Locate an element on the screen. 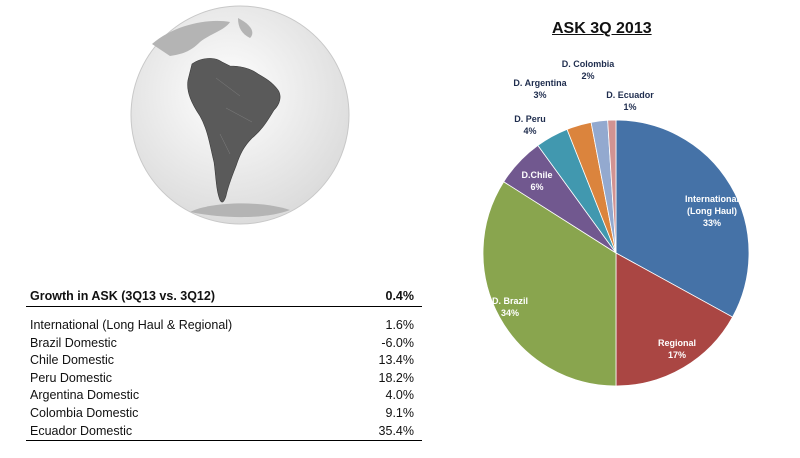 The image size is (800, 458). pie-label-d-chile: D.Chile 6% is located at coordinates (536, 181).